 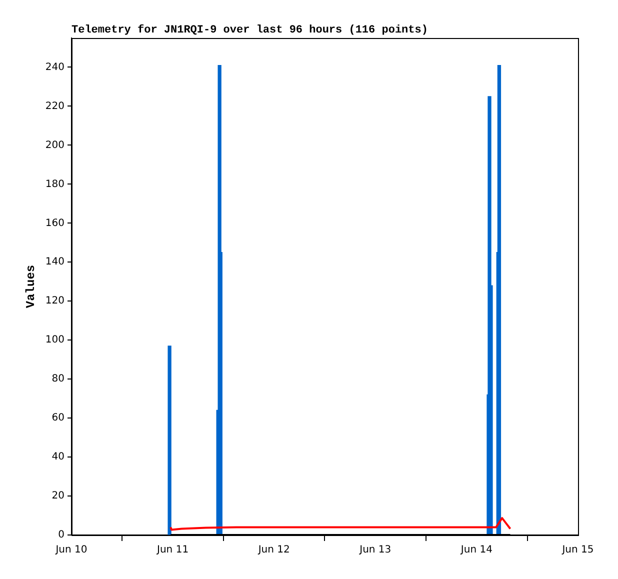 I want to click on y-tick-label: 160, so click(x=54, y=223).